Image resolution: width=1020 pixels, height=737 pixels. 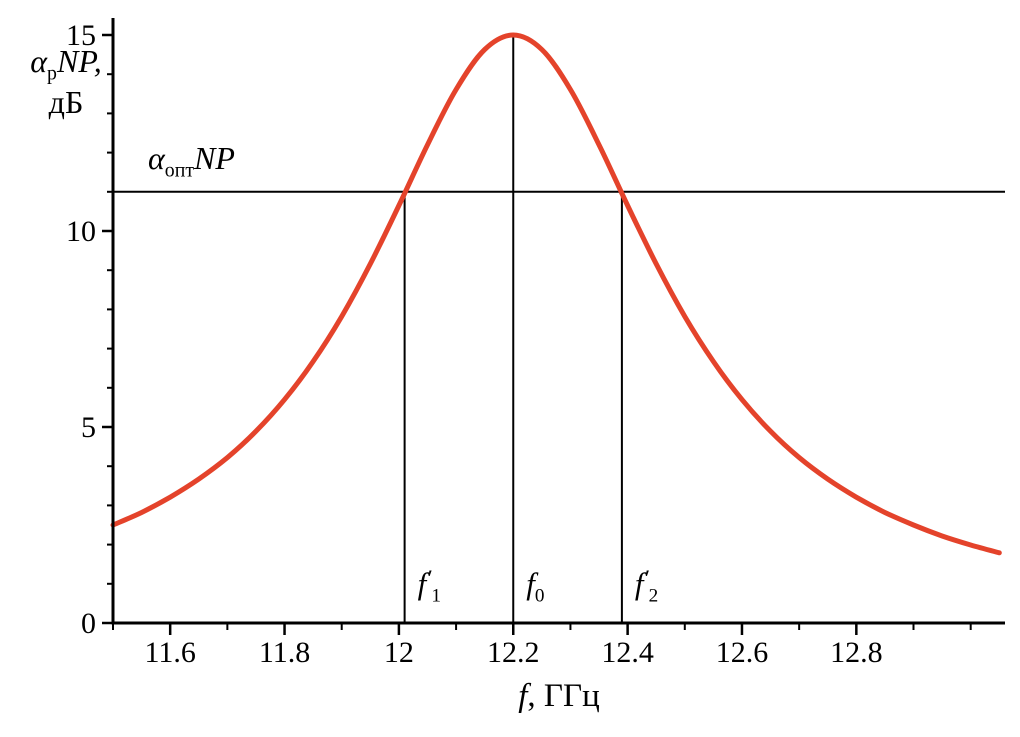 What do you see at coordinates (856, 652) in the screenshot?
I see `svg-text: 12.8` at bounding box center [856, 652].